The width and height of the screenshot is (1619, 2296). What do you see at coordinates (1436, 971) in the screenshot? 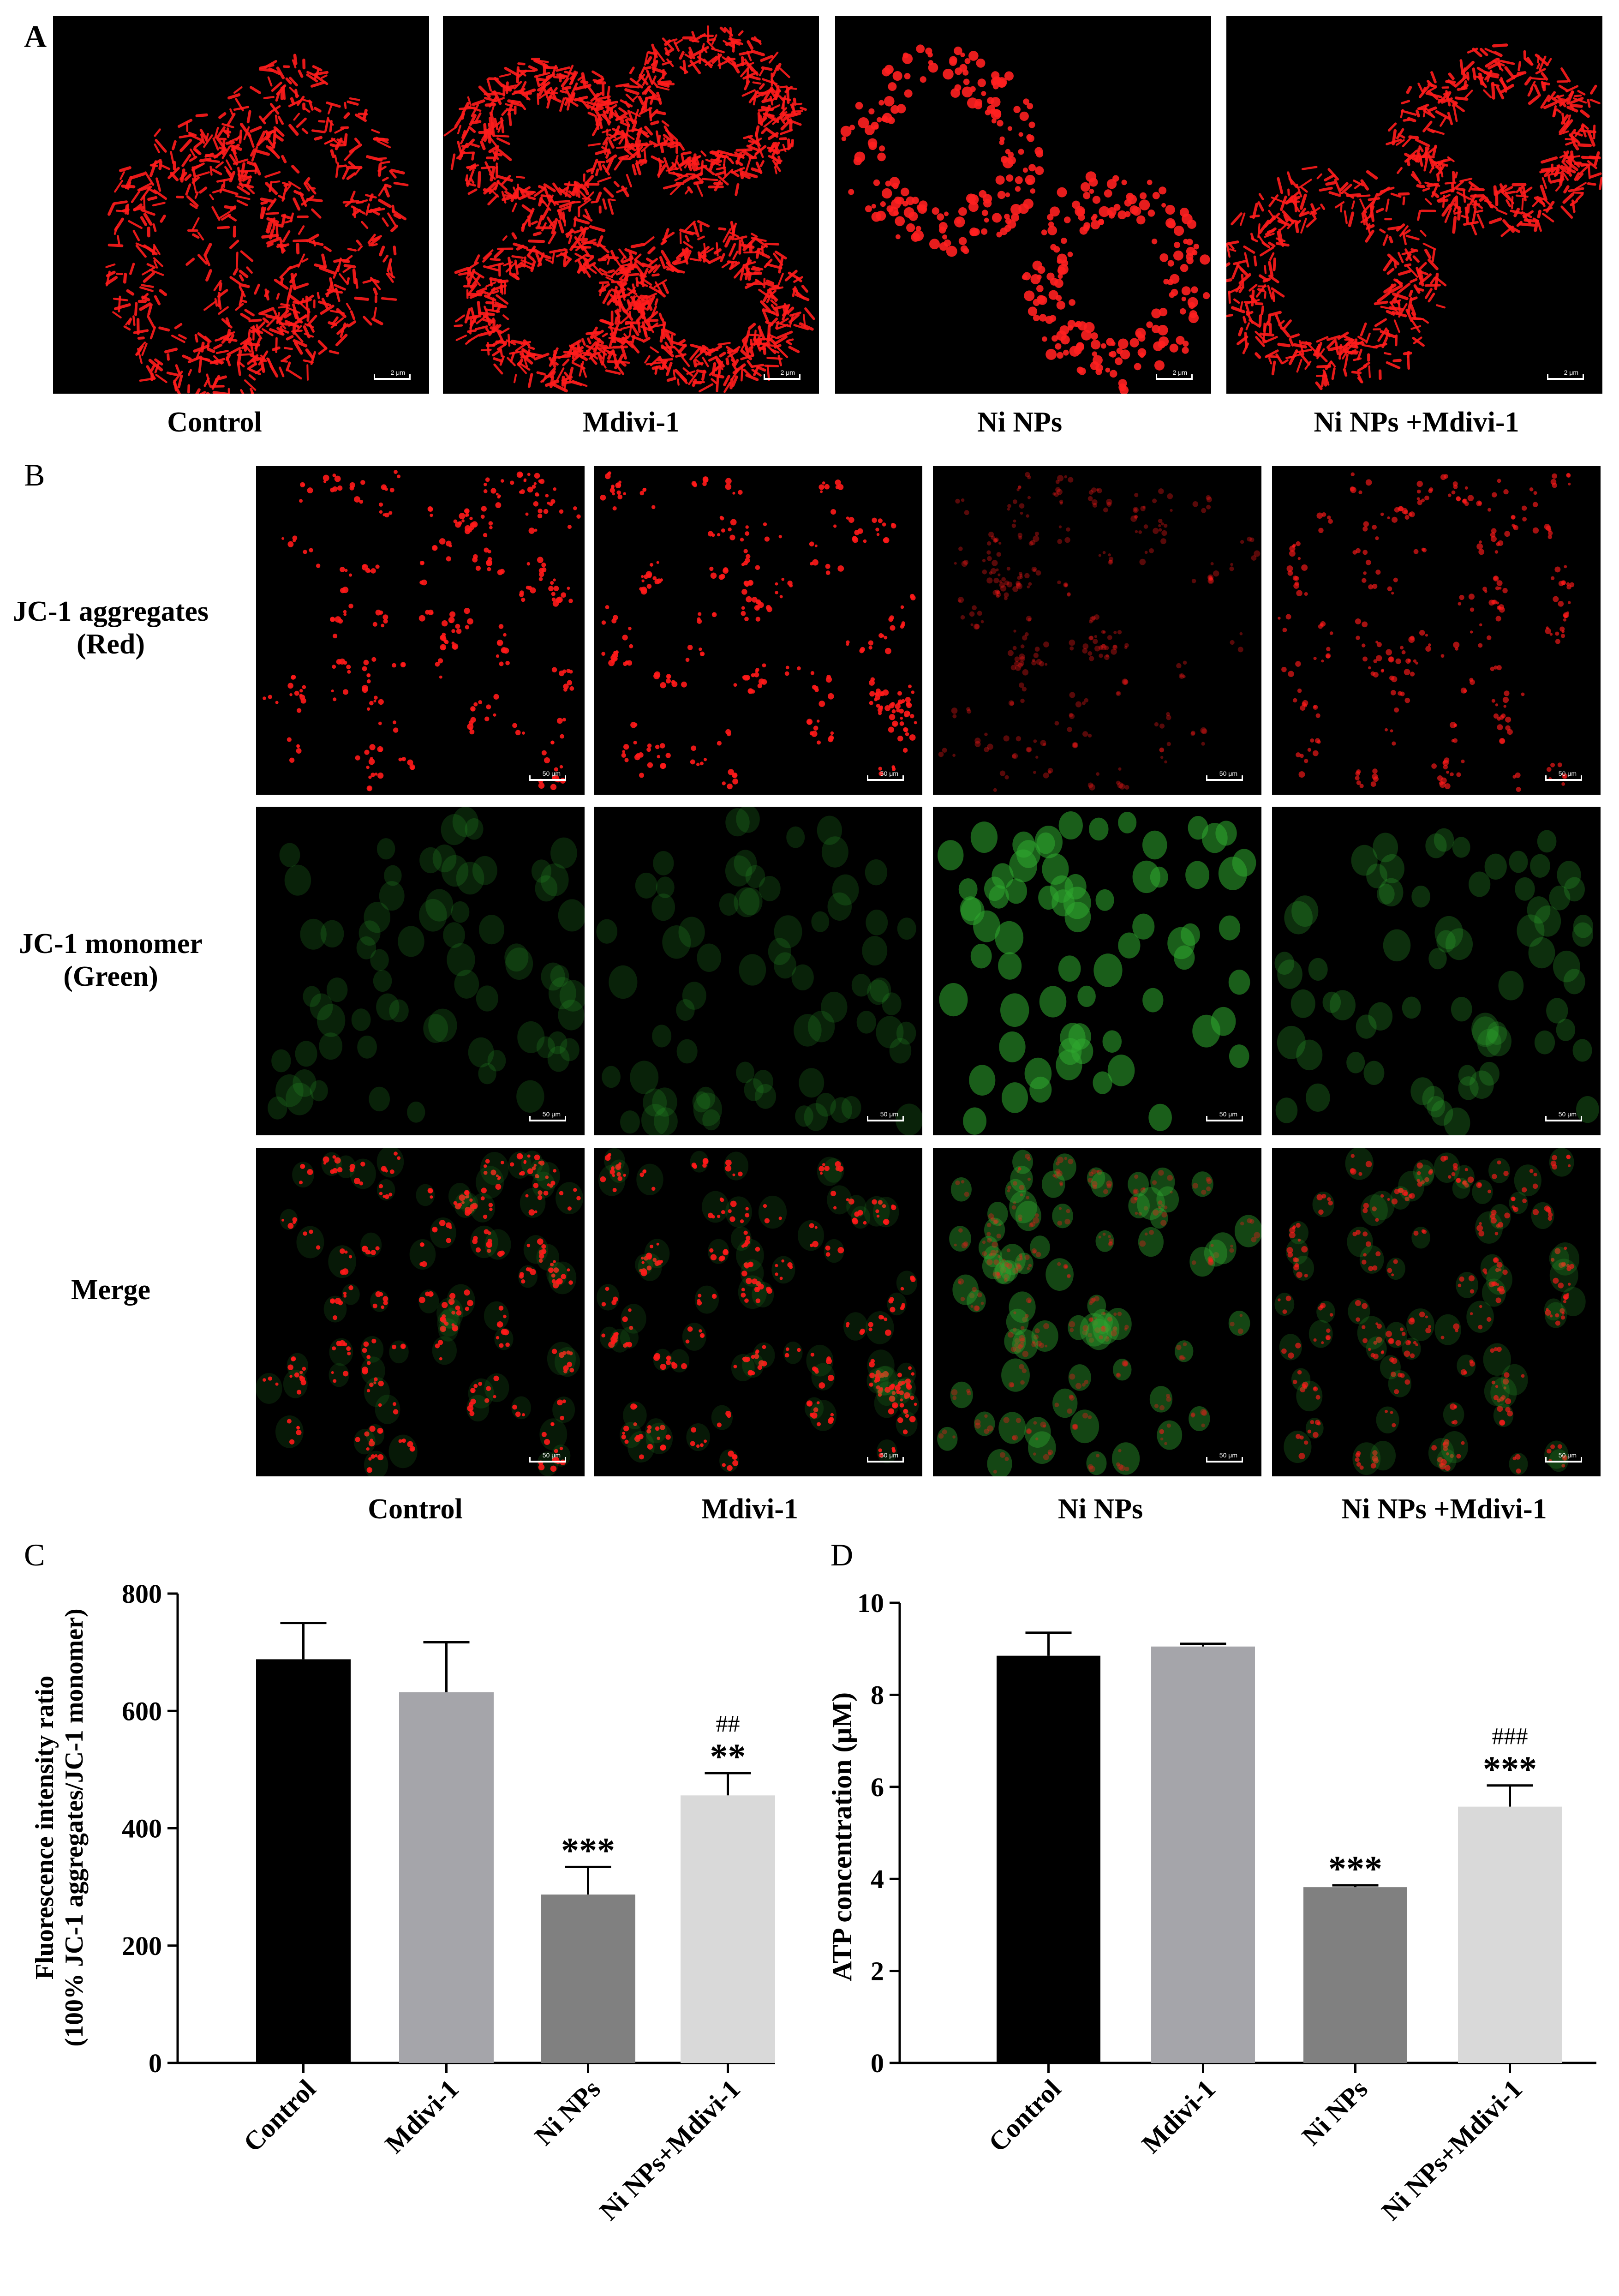
I see `jc1-green-image-4: 50 μm` at bounding box center [1436, 971].